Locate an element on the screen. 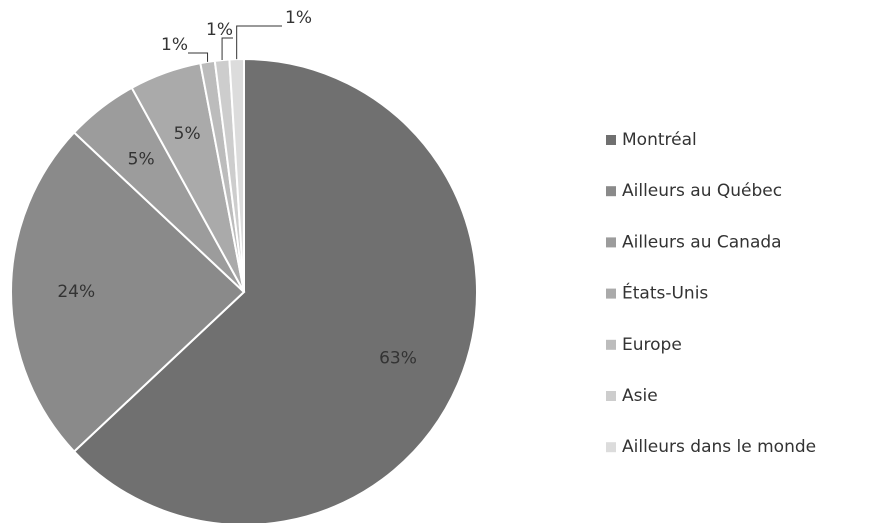  legend-label: Asie is located at coordinates (640, 396).